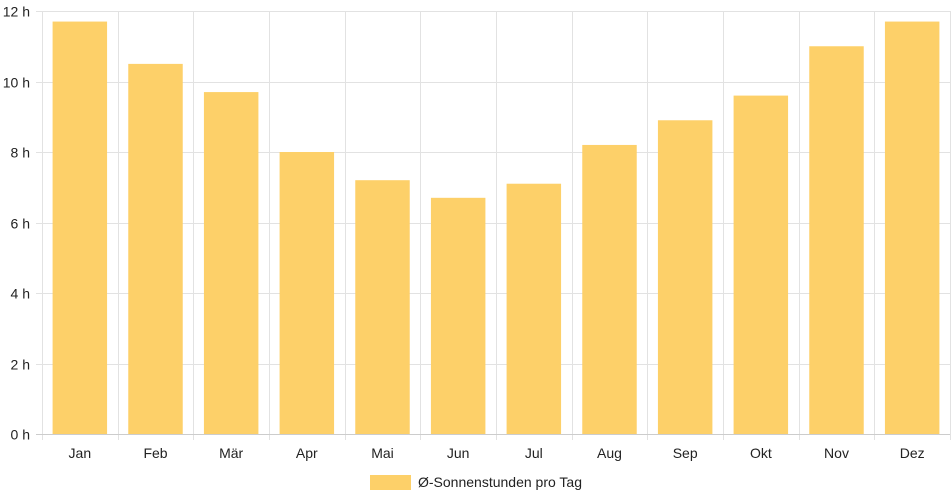 This screenshot has width=952, height=500. Describe the element at coordinates (912, 227) in the screenshot. I see `bar-dez` at that location.